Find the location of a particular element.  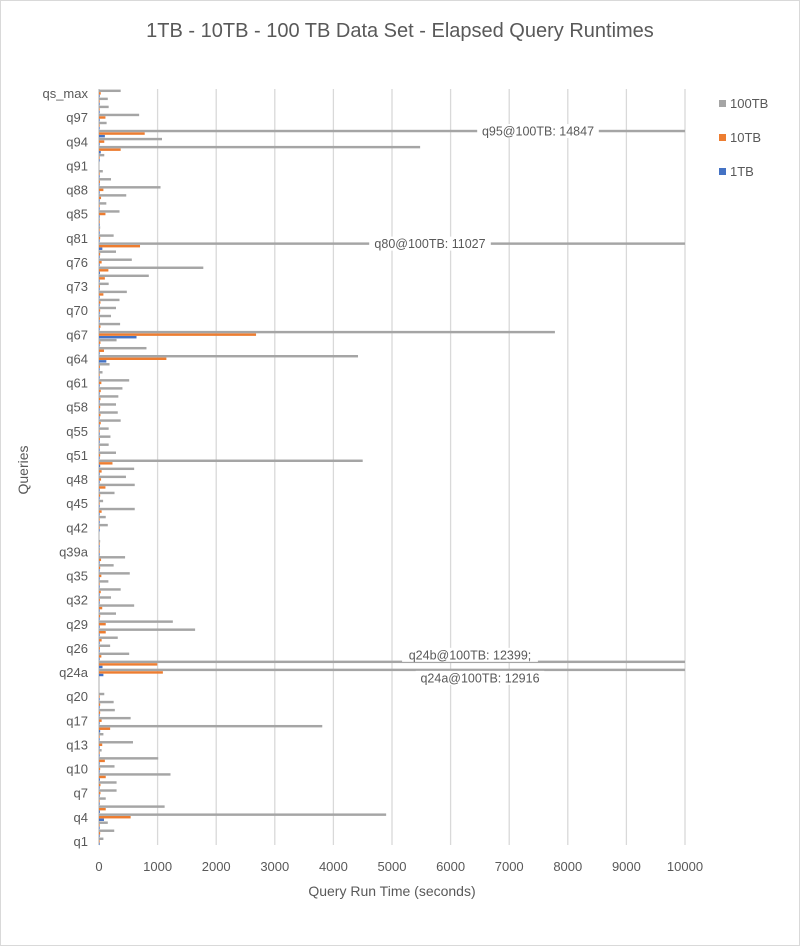

bar-100TB-q27 is located at coordinates (108, 637).